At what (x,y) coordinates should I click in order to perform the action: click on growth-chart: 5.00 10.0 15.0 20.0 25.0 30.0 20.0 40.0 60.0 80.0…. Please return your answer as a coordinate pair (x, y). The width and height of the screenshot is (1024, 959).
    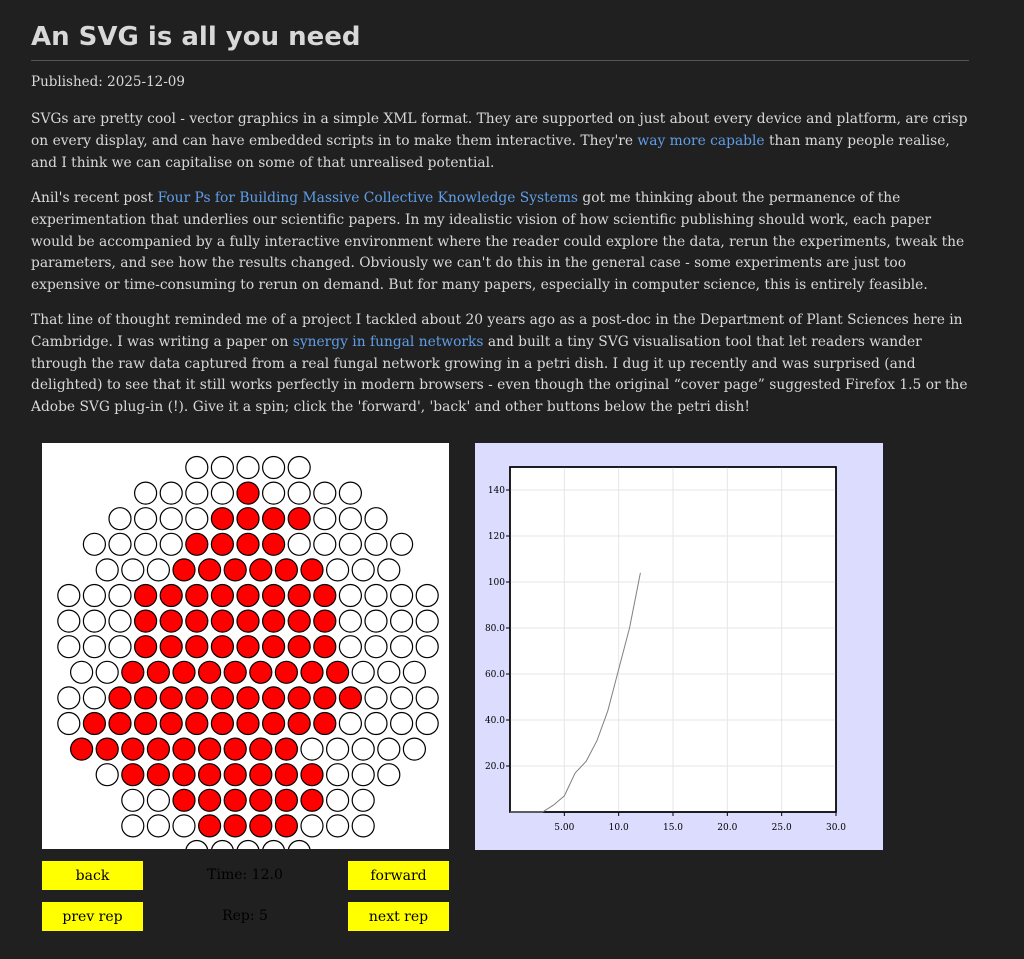
    Looking at the image, I should click on (665, 649).